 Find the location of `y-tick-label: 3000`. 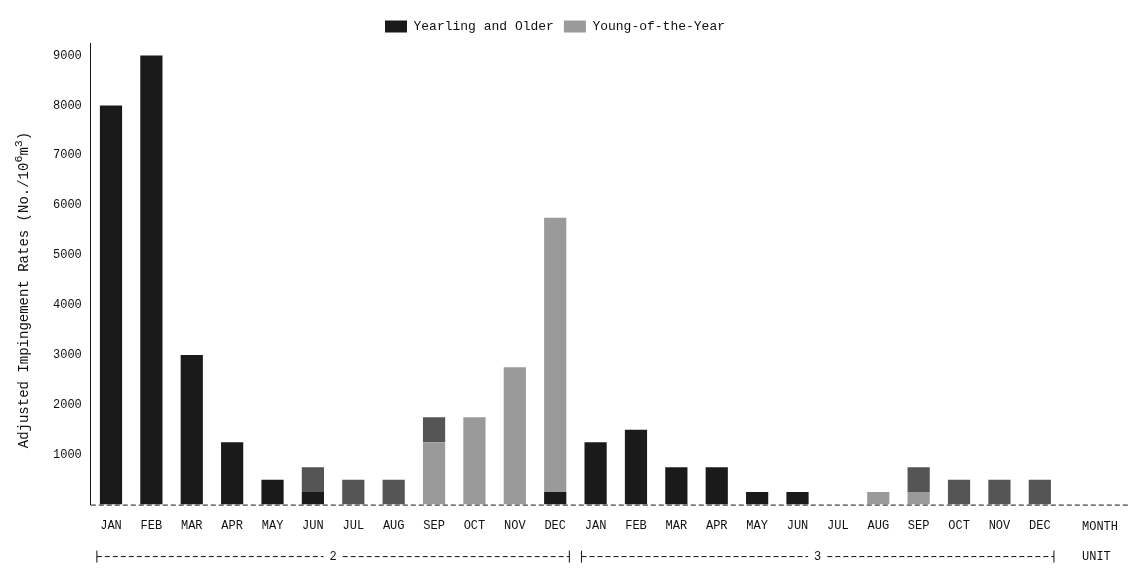

y-tick-label: 3000 is located at coordinates (67, 355).